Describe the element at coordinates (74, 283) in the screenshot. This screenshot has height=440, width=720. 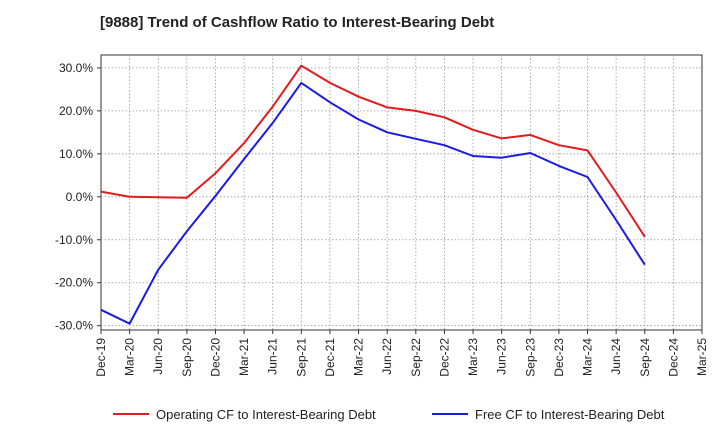
I see `y-tick-label: -20.0%` at that location.